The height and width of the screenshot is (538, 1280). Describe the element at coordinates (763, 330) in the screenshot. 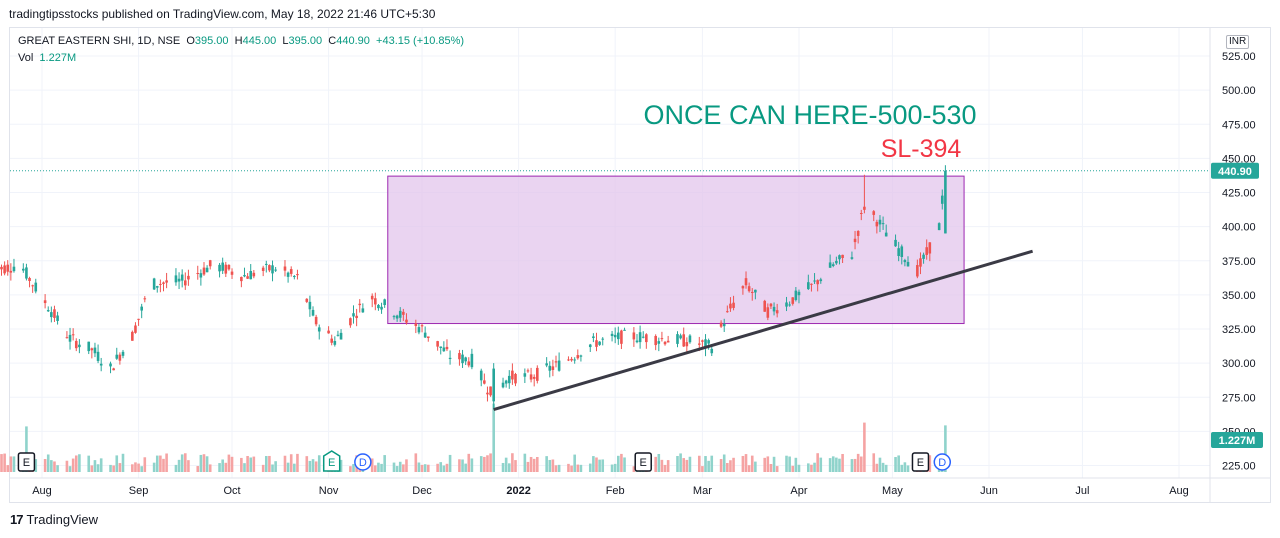

I see `support-trendline` at that location.